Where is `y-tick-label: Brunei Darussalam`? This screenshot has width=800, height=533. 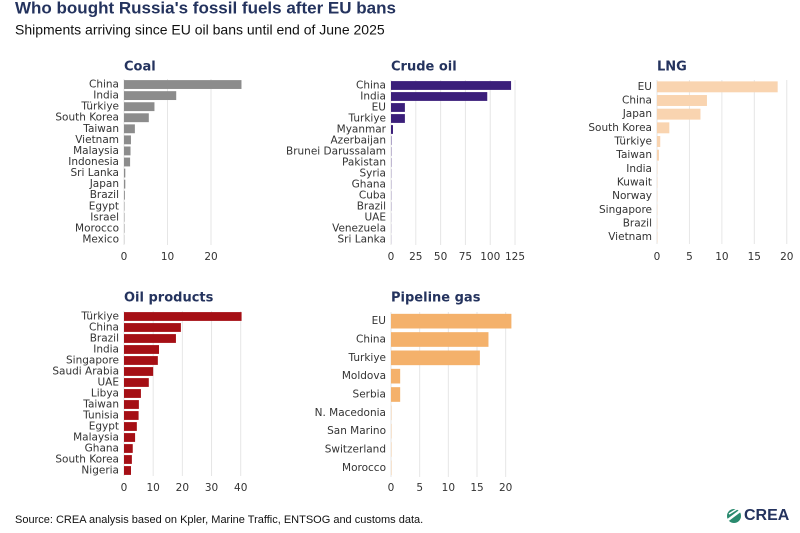 y-tick-label: Brunei Darussalam is located at coordinates (336, 152).